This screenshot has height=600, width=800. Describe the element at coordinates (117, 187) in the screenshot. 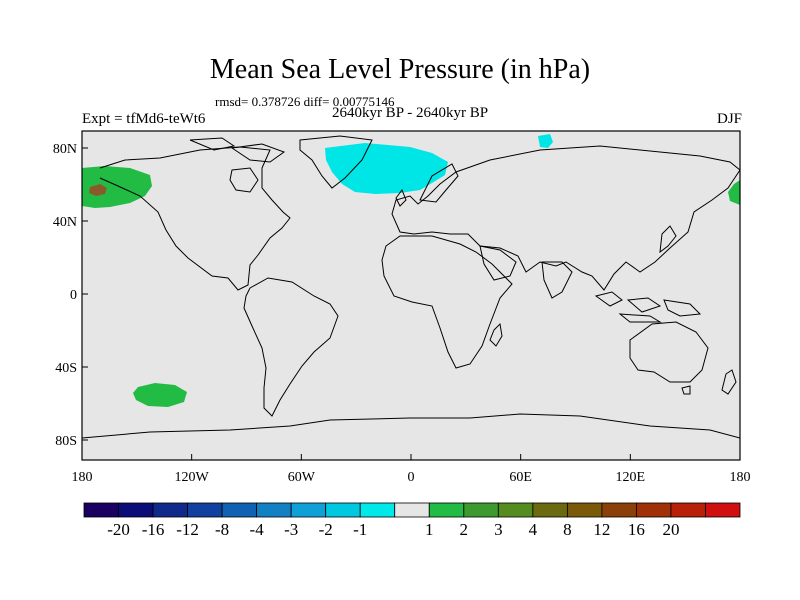

I see `positive-anomaly-region-north-pacific` at that location.